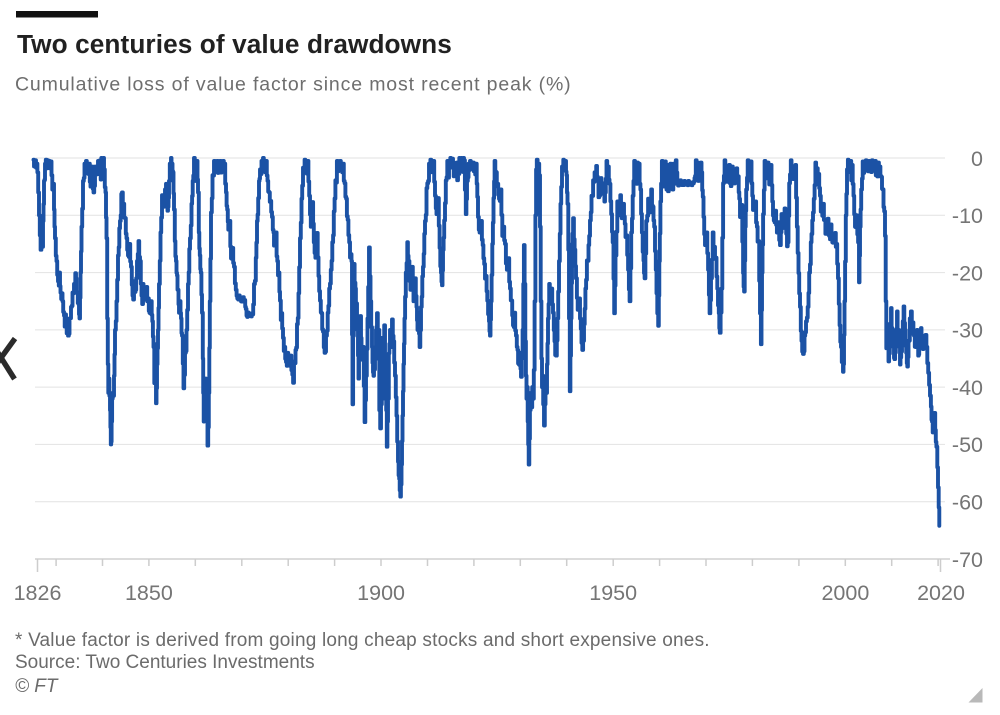 The width and height of the screenshot is (1000, 715). I want to click on svg-text: -50, so click(967, 445).